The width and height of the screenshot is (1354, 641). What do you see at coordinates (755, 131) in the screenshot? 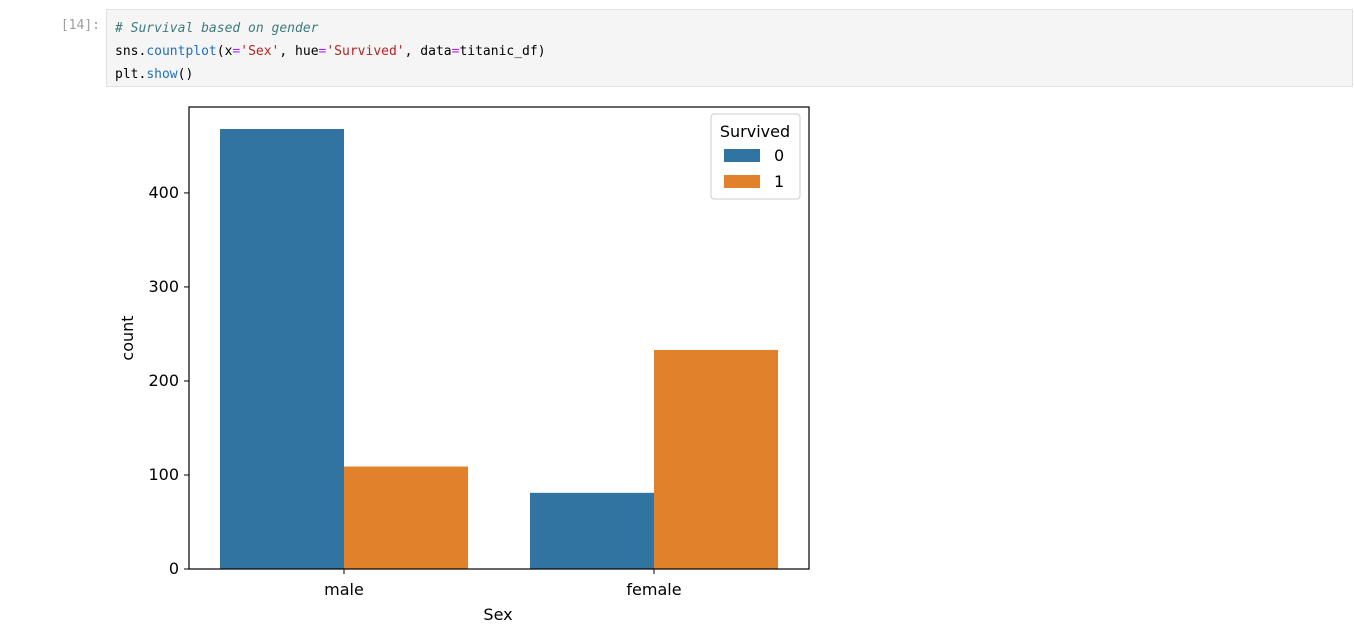
I see `legend-title: Survived` at bounding box center [755, 131].